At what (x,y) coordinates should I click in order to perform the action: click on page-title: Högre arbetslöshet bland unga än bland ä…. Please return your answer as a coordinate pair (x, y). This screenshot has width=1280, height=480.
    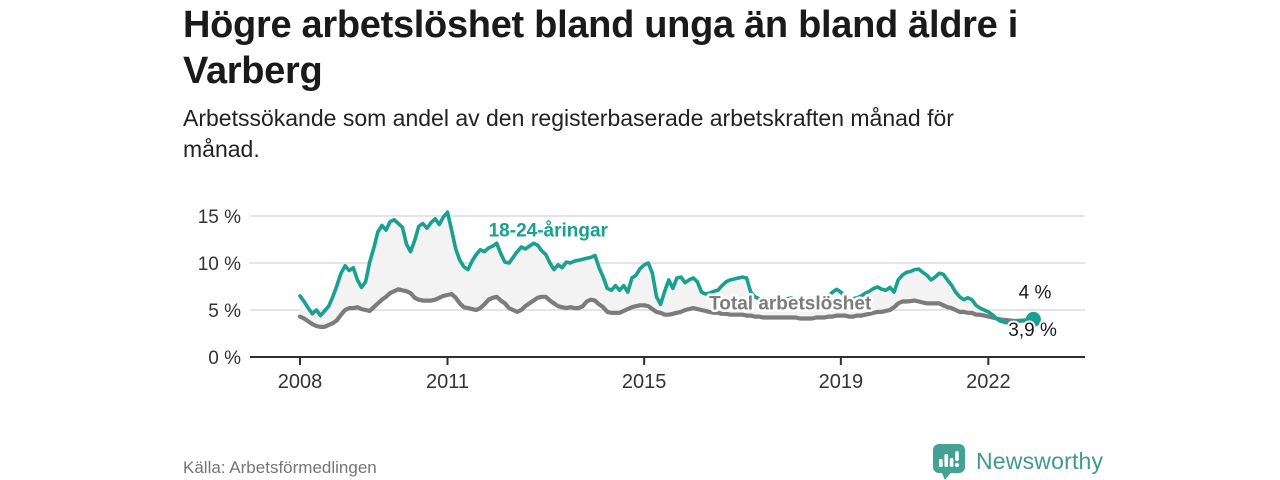
    Looking at the image, I should click on (601, 48).